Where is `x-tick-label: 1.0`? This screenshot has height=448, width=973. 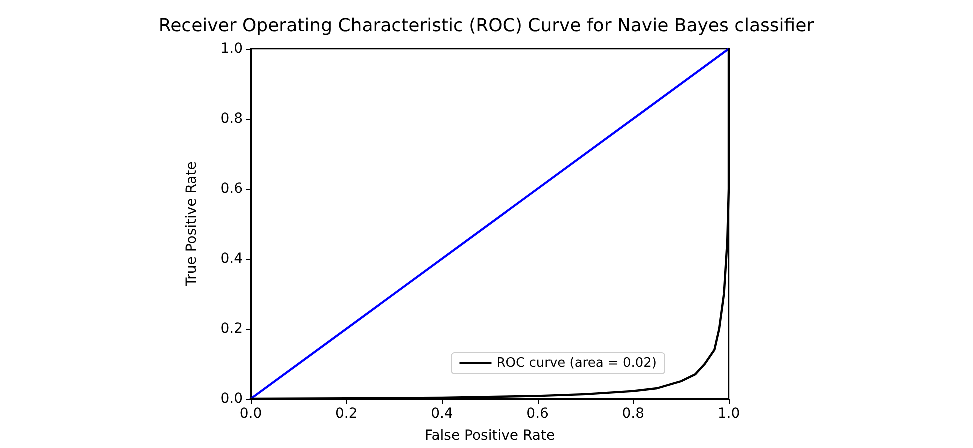
x-tick-label: 1.0 is located at coordinates (729, 414).